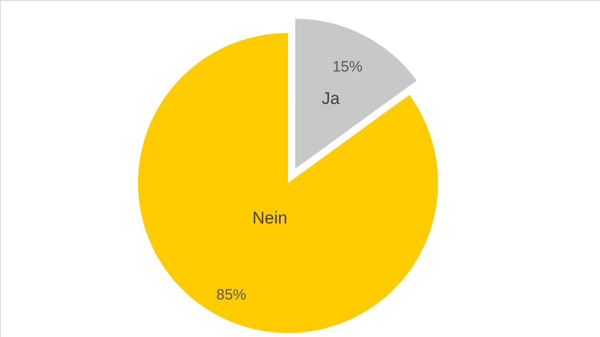 The height and width of the screenshot is (337, 600). What do you see at coordinates (347, 67) in the screenshot?
I see `data-label: 15%` at bounding box center [347, 67].